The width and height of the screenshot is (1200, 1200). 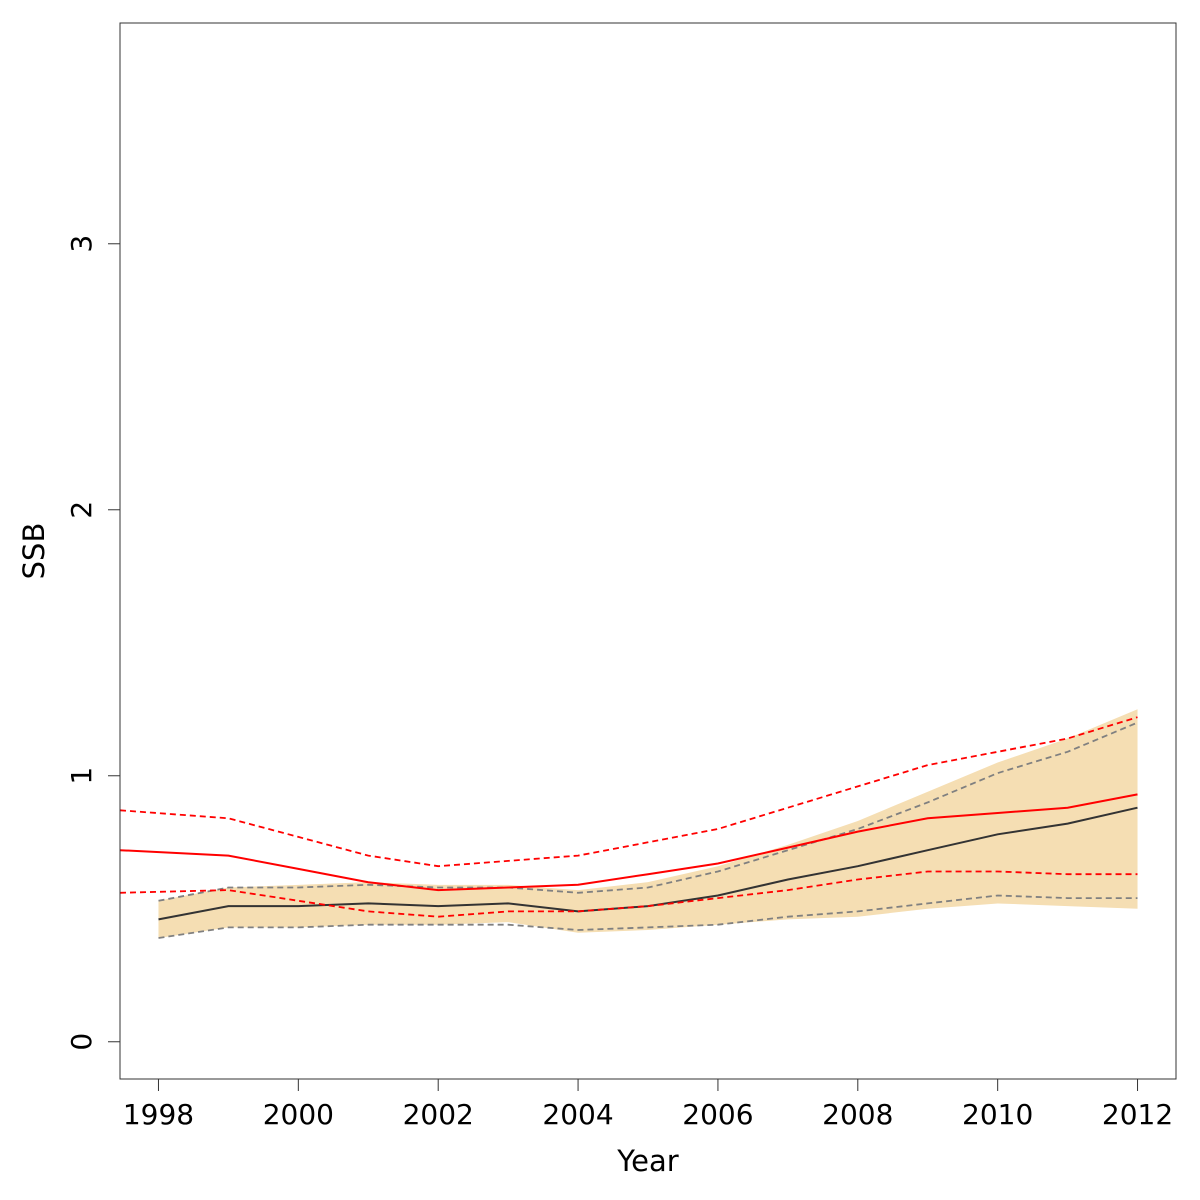 What do you see at coordinates (81, 776) in the screenshot?
I see `y-tick-label: 1` at bounding box center [81, 776].